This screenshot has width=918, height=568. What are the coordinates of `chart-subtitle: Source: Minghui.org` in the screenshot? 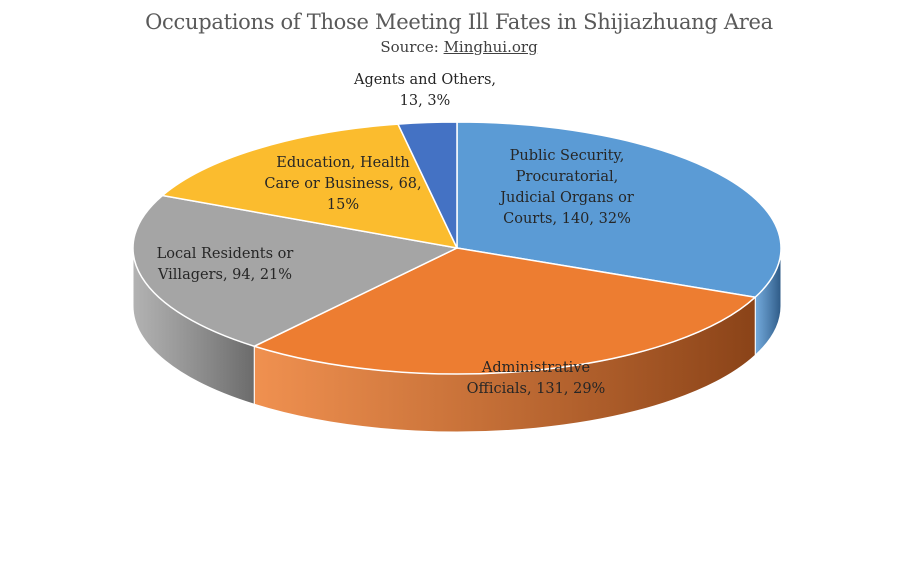 It's located at (459, 47).